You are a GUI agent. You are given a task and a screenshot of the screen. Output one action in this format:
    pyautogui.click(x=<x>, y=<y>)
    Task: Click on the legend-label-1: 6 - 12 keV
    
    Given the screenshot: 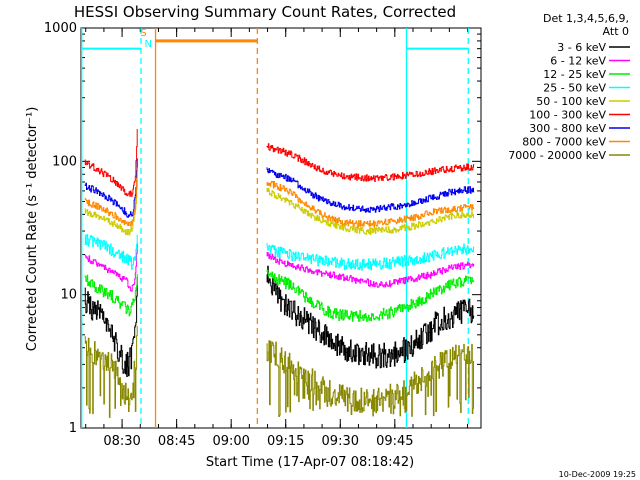 What is the action you would take?
    pyautogui.click(x=578, y=61)
    